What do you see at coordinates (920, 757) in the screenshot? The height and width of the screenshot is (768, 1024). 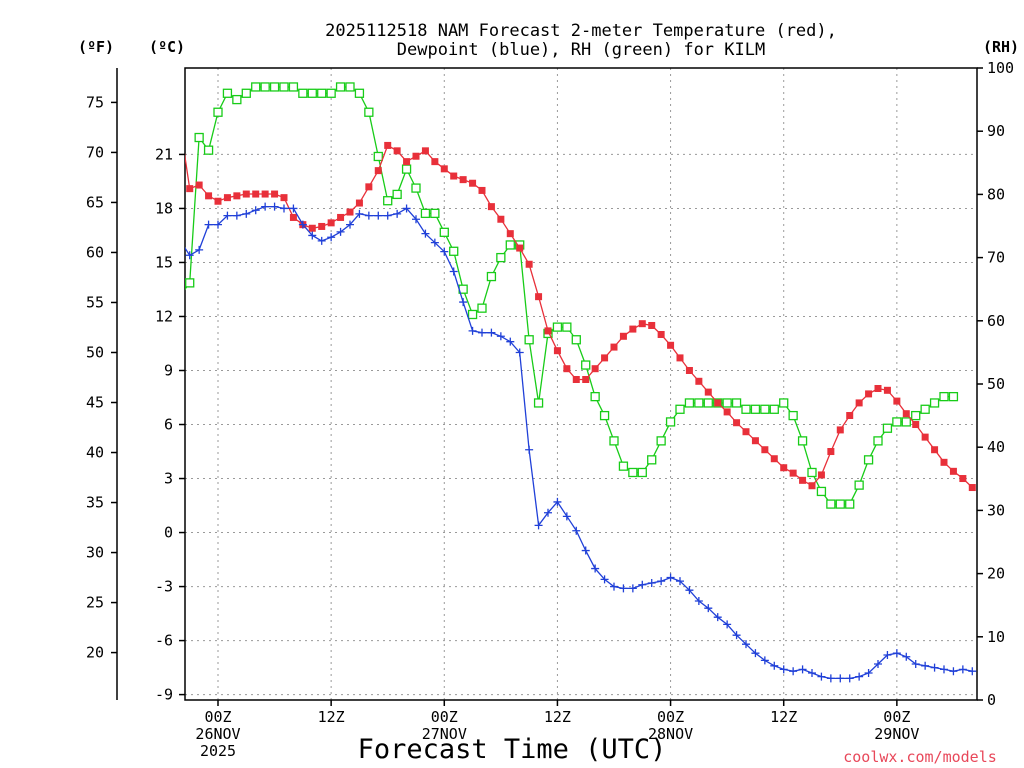 I see `credit-text: coolwx.com/models` at bounding box center [920, 757].